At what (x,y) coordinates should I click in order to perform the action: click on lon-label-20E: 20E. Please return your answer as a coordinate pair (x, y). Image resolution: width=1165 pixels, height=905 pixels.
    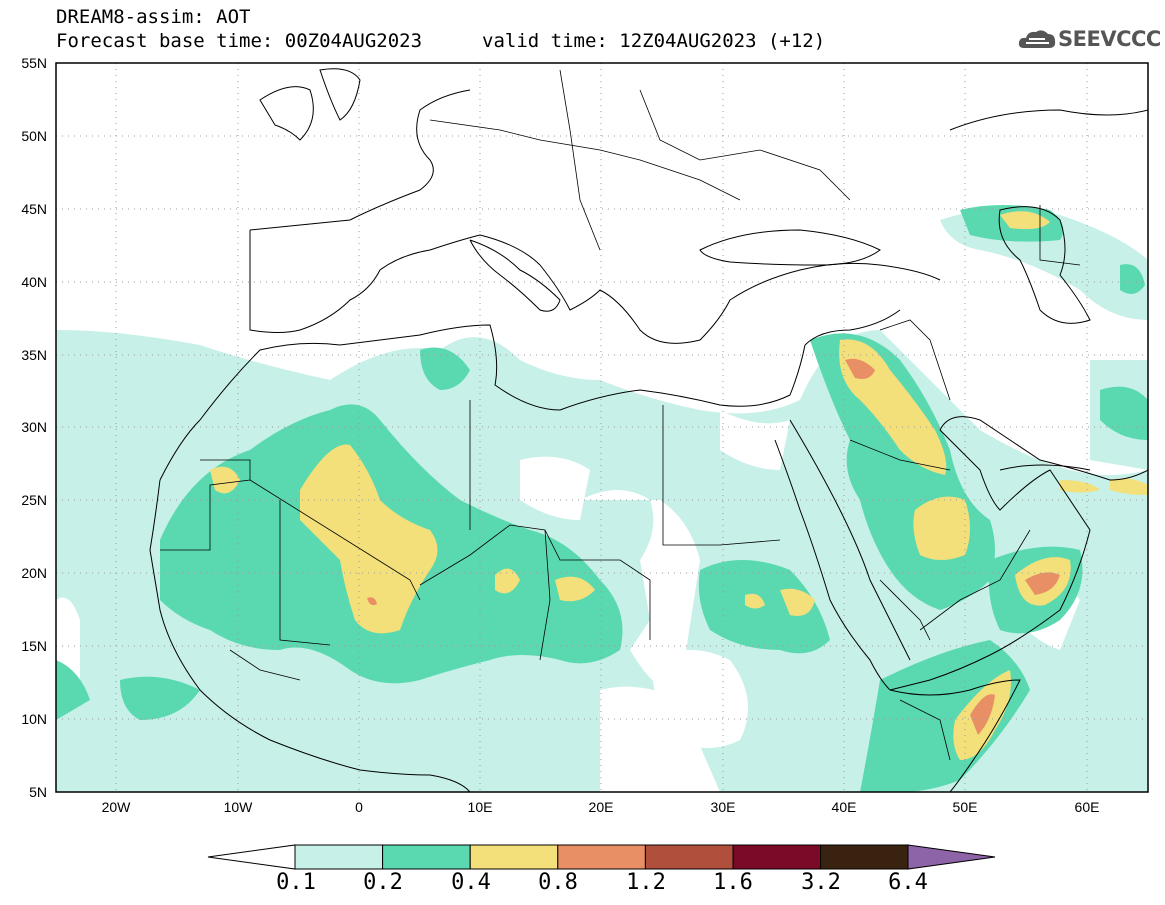
    Looking at the image, I should click on (601, 807).